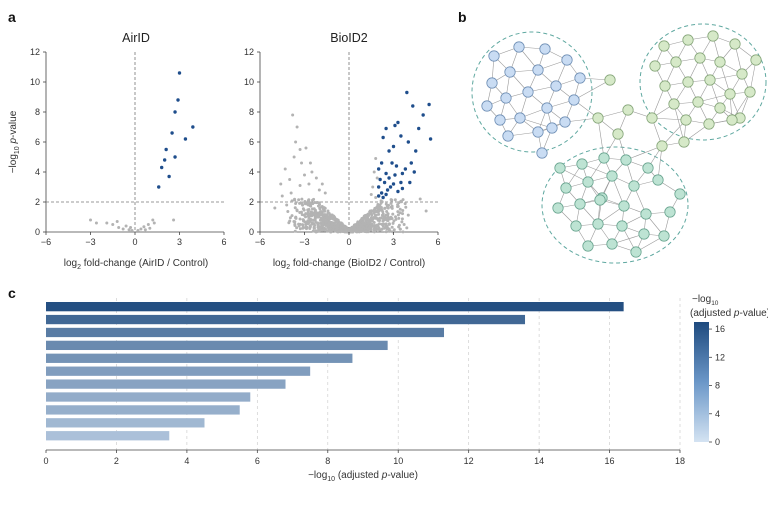 The image size is (768, 512). I want to click on chart-title: AirID, so click(136, 38).